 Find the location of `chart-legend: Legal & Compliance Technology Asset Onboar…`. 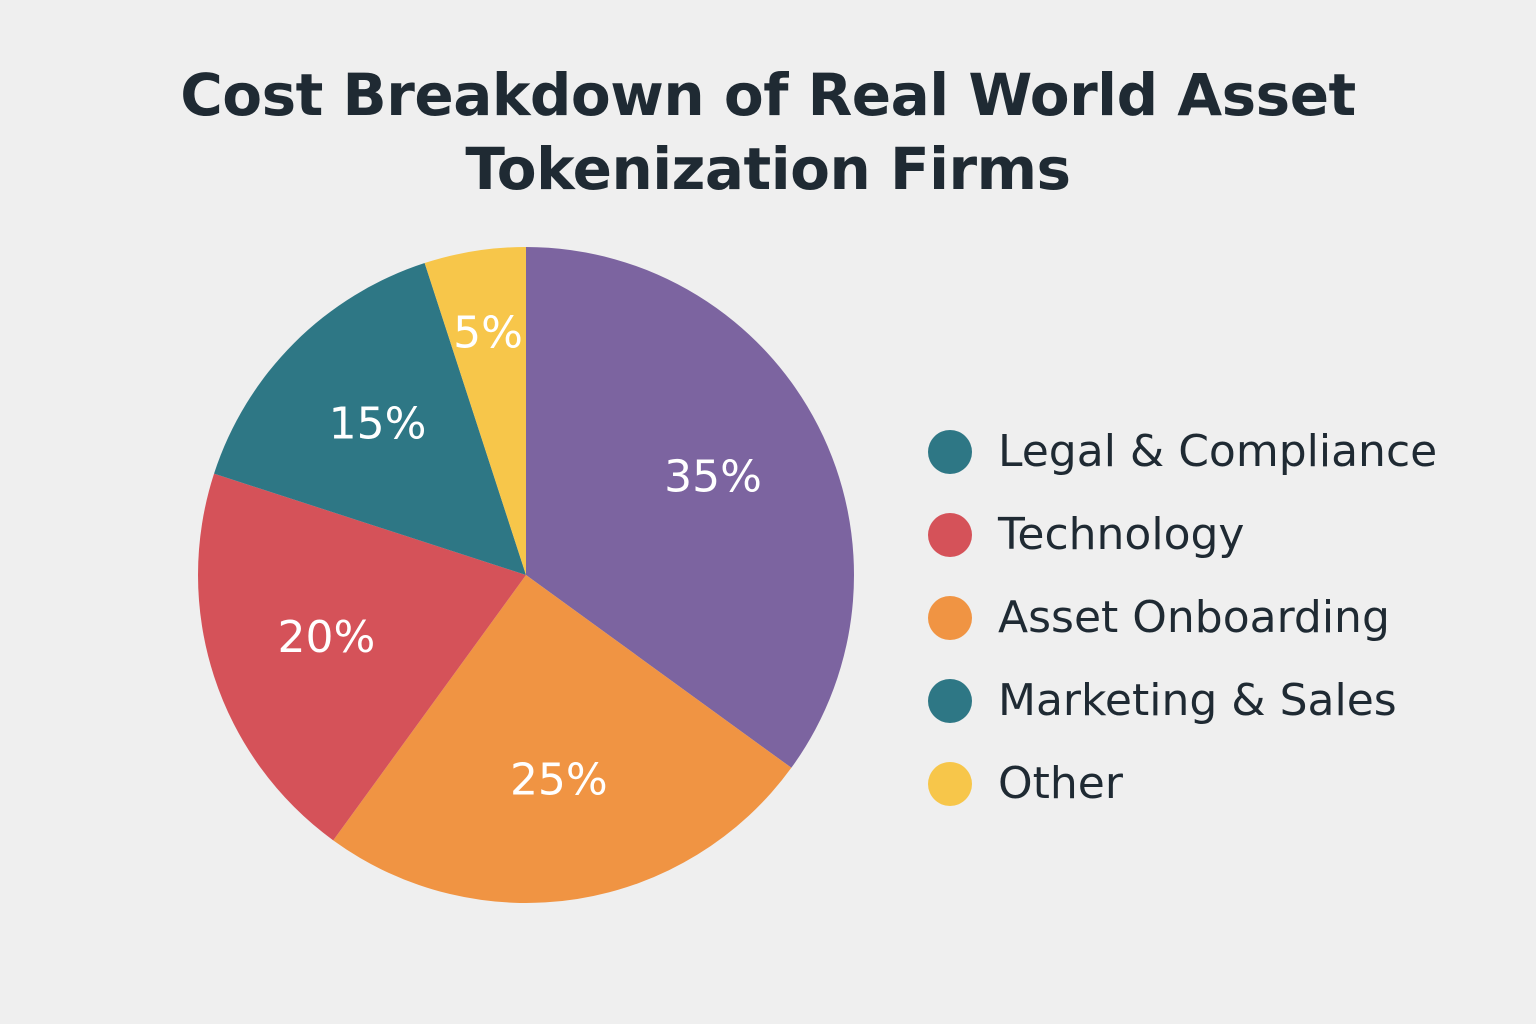

chart-legend: Legal & Compliance Technology Asset Onboar… is located at coordinates (1182, 617).